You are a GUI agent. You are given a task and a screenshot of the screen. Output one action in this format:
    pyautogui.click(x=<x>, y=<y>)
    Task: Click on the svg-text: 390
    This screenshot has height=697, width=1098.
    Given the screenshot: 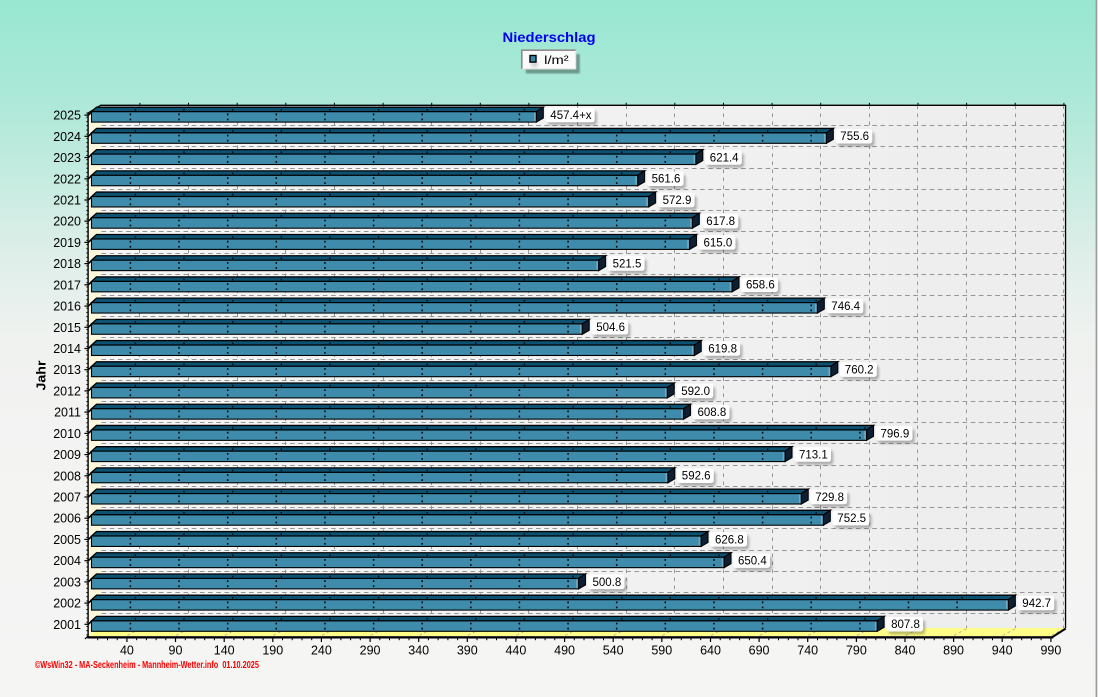 What is the action you would take?
    pyautogui.click(x=467, y=650)
    